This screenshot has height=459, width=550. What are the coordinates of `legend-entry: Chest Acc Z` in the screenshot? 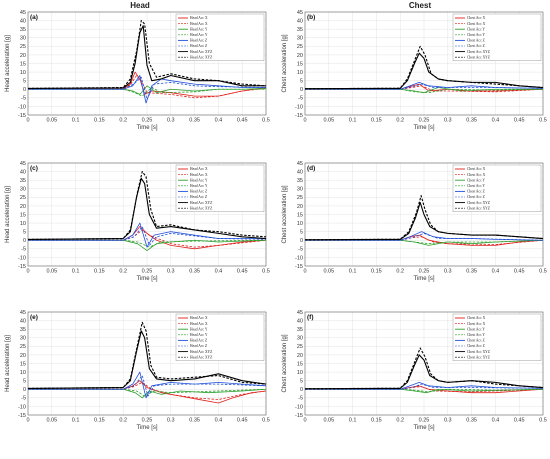 It's located at (476, 192).